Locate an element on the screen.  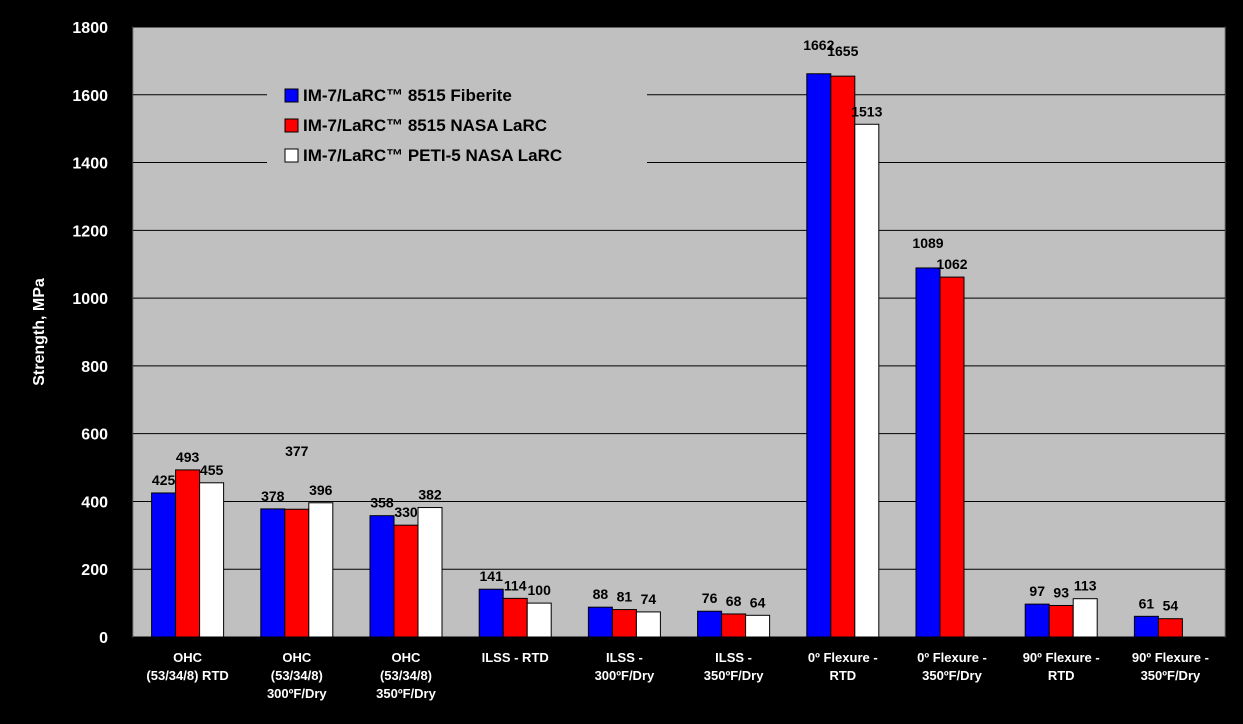
data-label: 97 is located at coordinates (1037, 591).